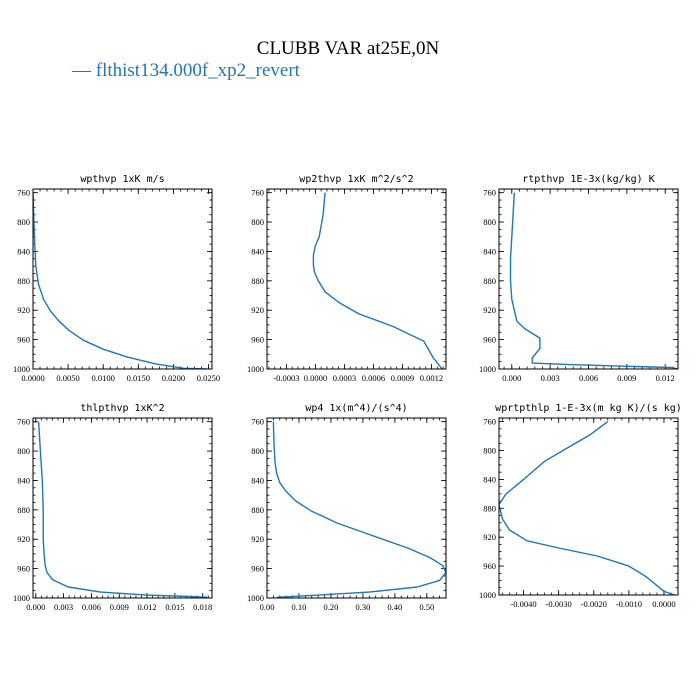 The image size is (700, 700). Describe the element at coordinates (629, 604) in the screenshot. I see `x-tick-label: -0.0010` at that location.